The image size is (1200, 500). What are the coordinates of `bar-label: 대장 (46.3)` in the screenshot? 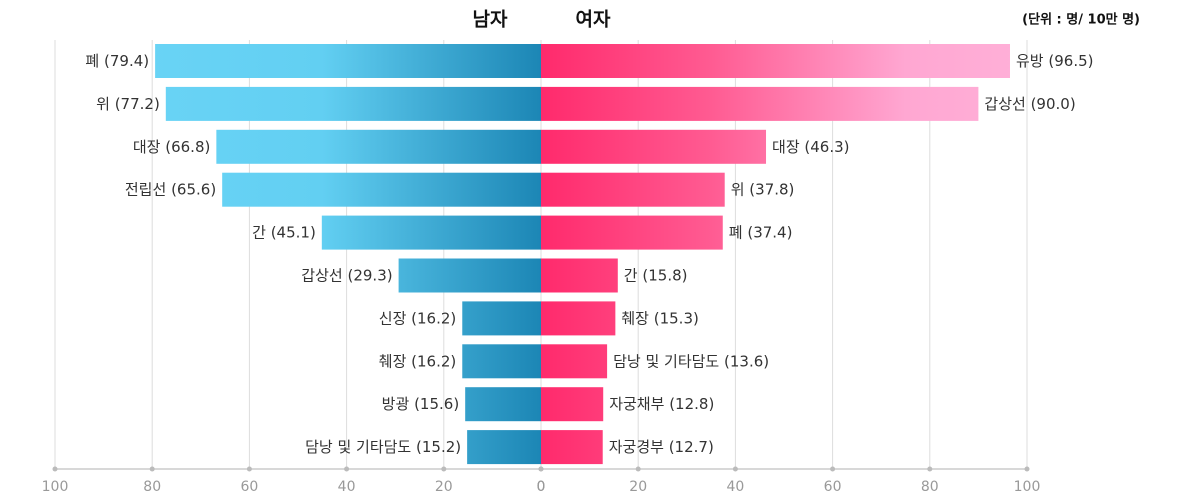 It's located at (811, 146).